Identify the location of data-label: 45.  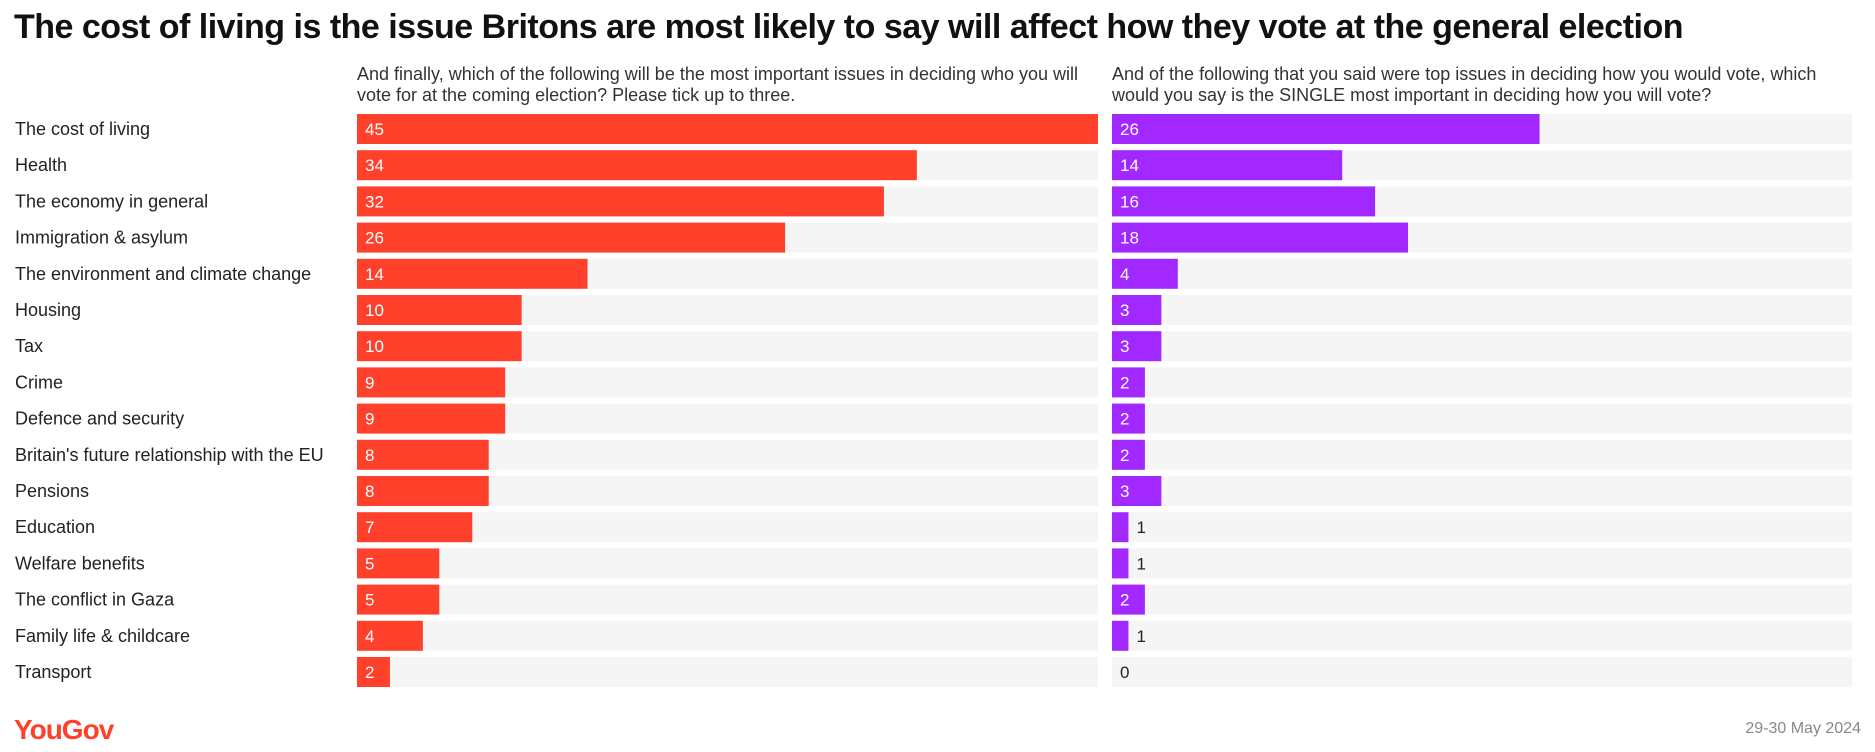
(374, 129).